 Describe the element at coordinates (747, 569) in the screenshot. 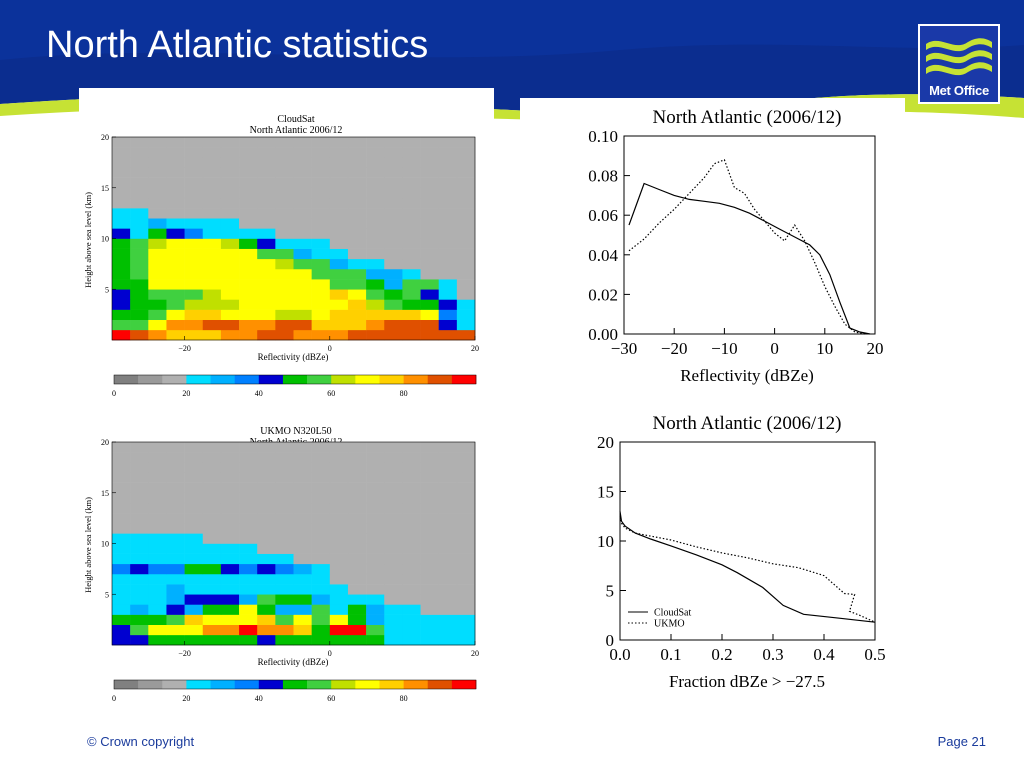

I see `series-line-dotted` at that location.